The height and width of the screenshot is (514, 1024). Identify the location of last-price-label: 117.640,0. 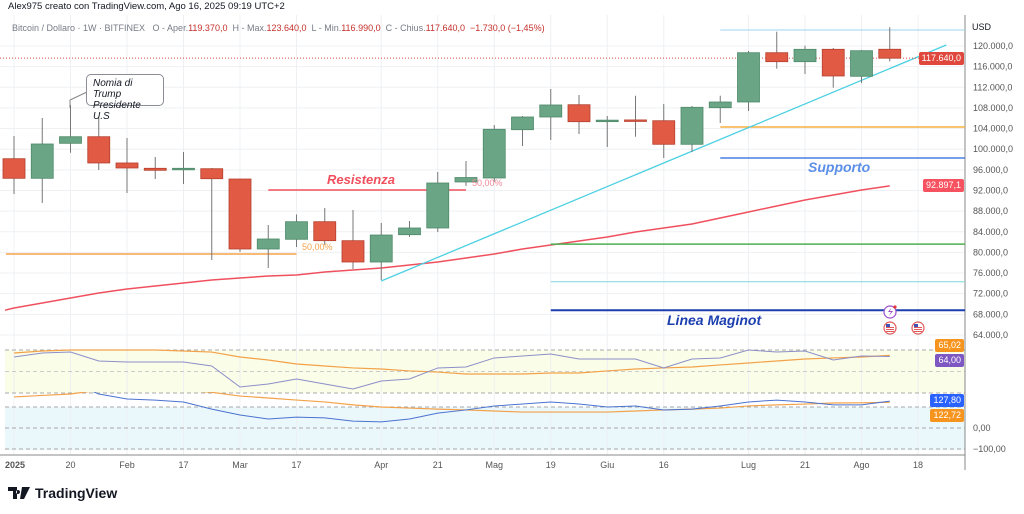
(941, 58).